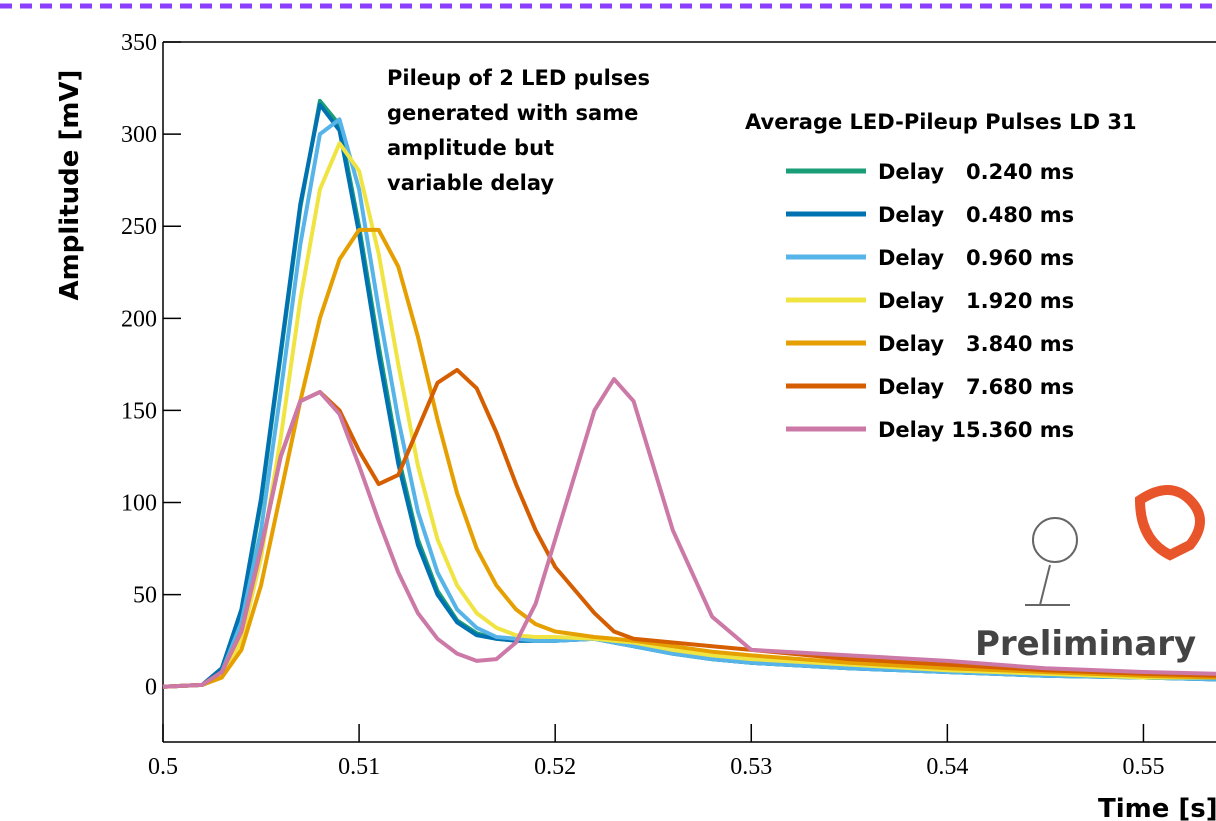  I want to click on annotation: generated with same, so click(512, 113).